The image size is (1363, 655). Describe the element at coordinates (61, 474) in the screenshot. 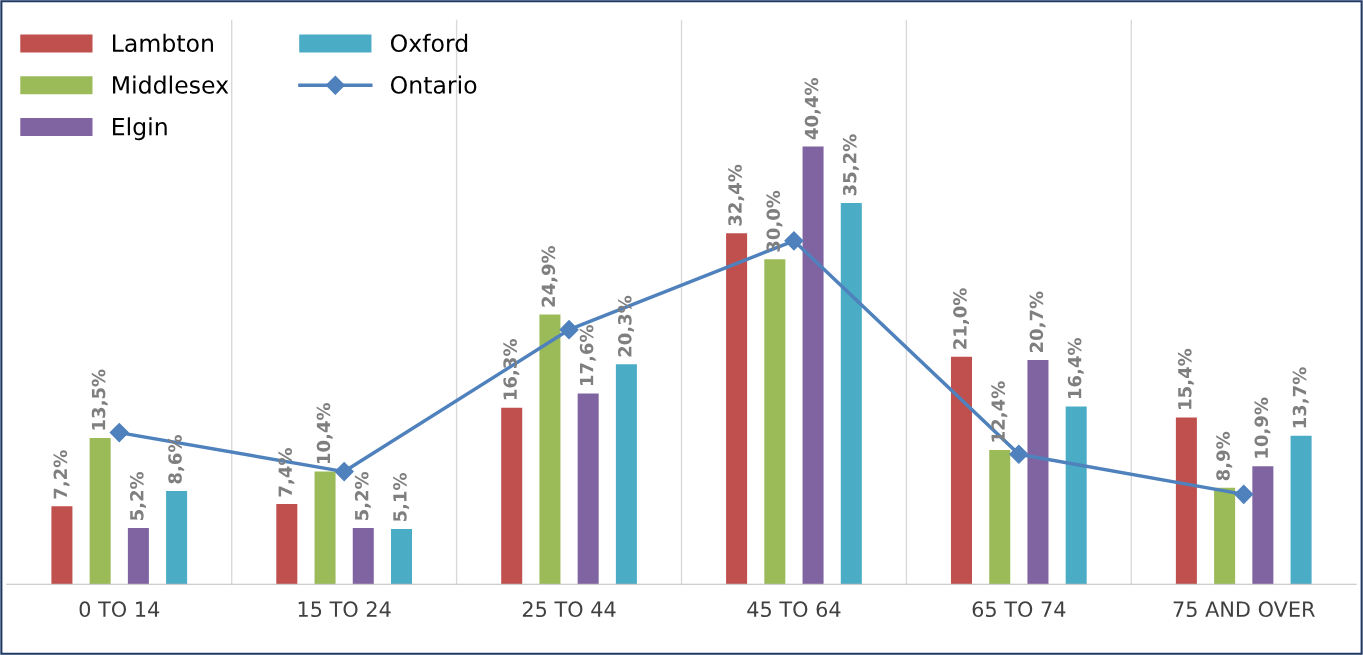

I see `data-label: 7,2%` at that location.